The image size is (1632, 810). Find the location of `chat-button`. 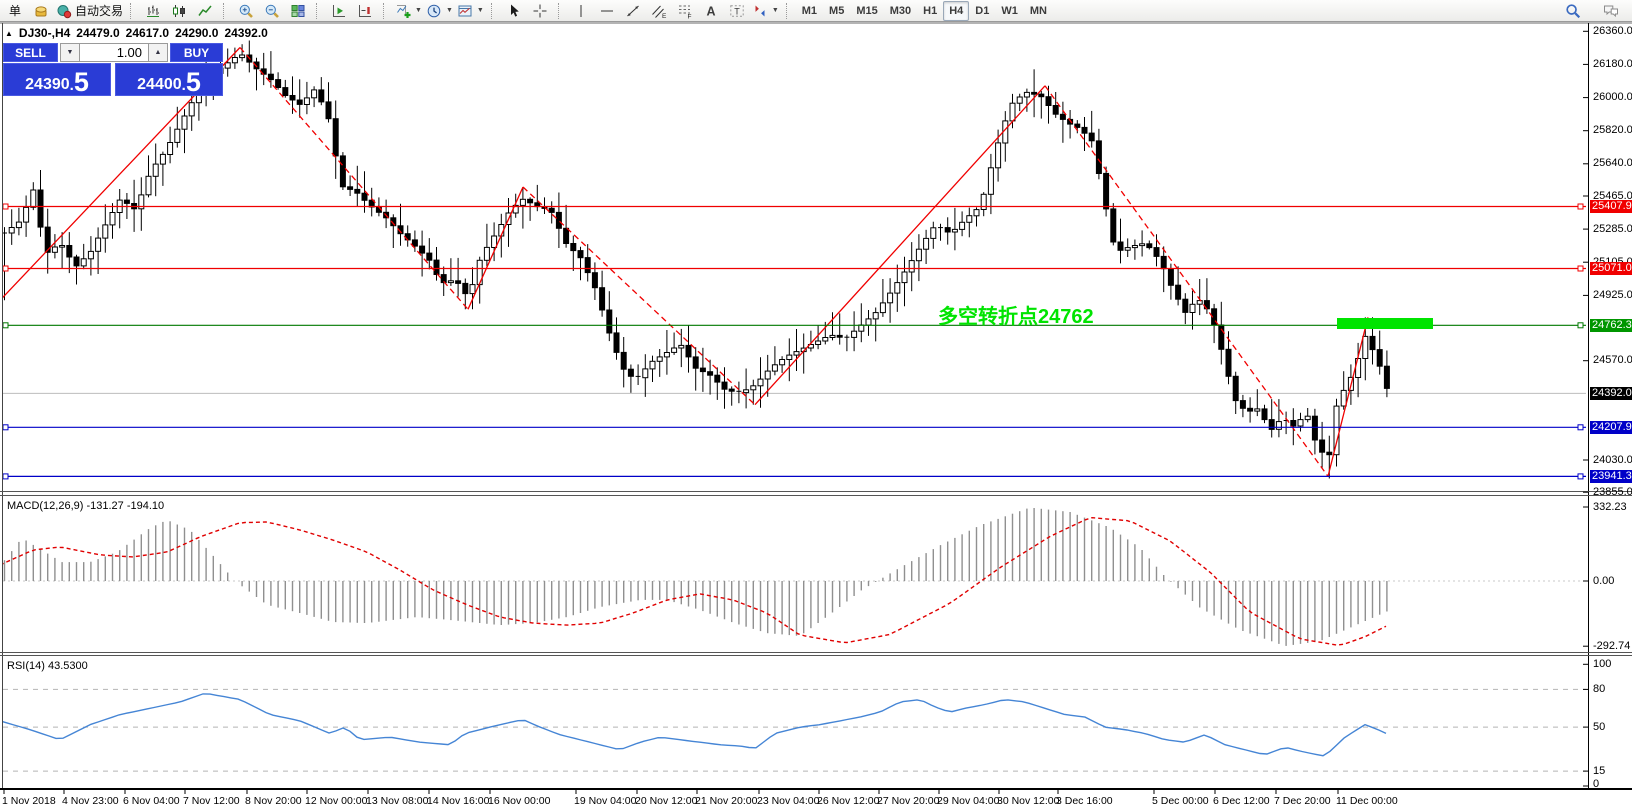

chat-button is located at coordinates (1611, 11).